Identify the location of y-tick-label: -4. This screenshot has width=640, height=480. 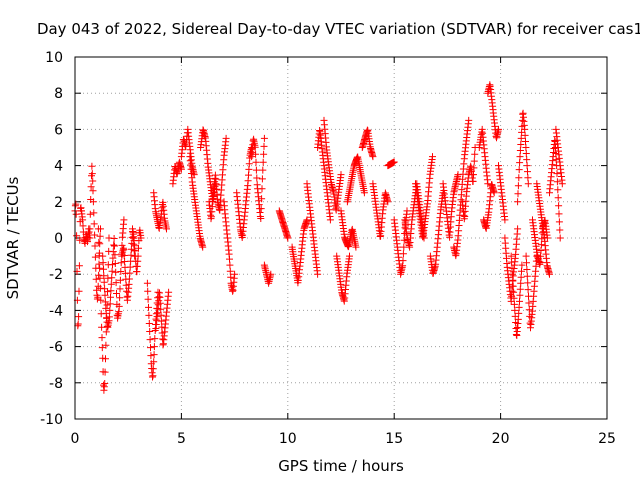
(56, 311).